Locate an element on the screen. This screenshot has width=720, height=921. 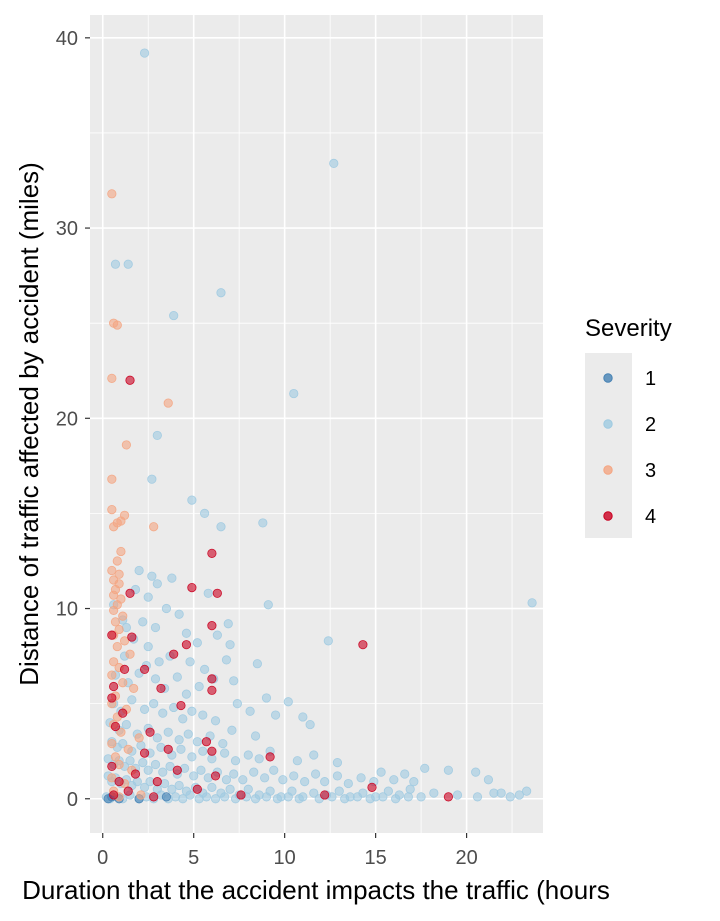
x-tick-label: 5 is located at coordinates (193, 858).